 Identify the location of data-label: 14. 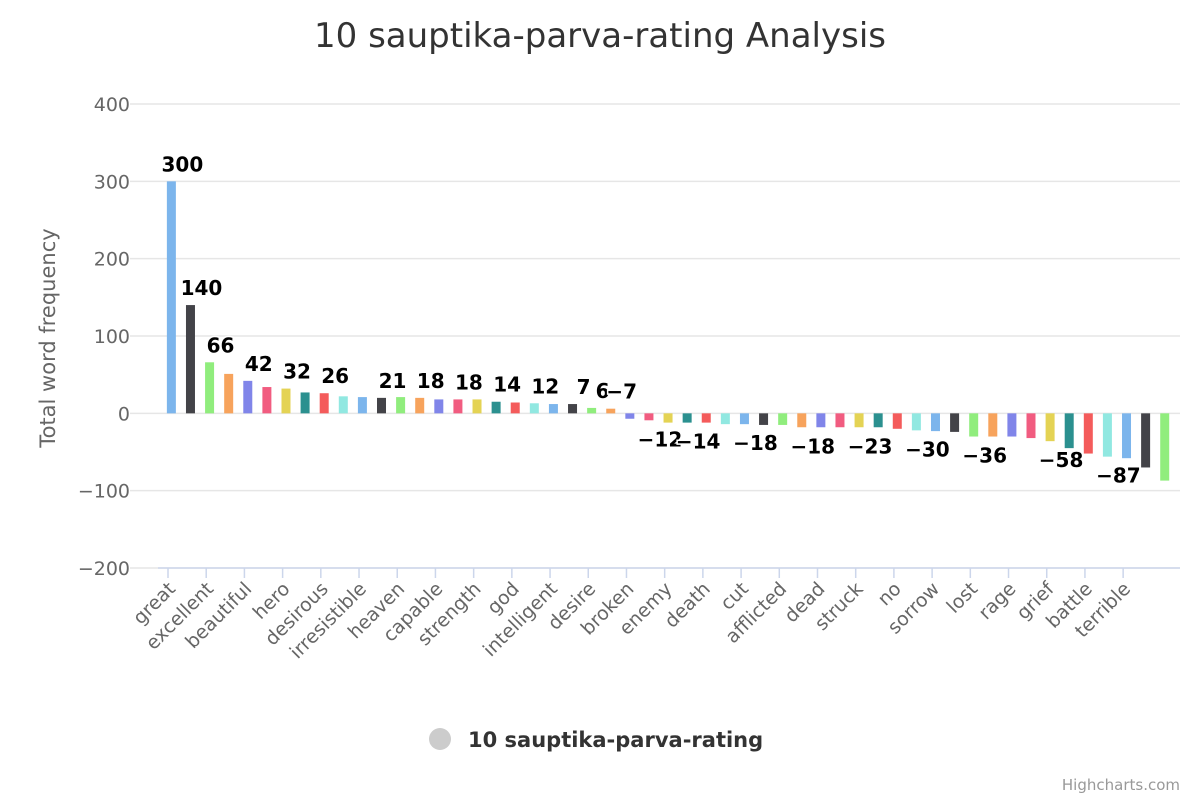
(507, 385).